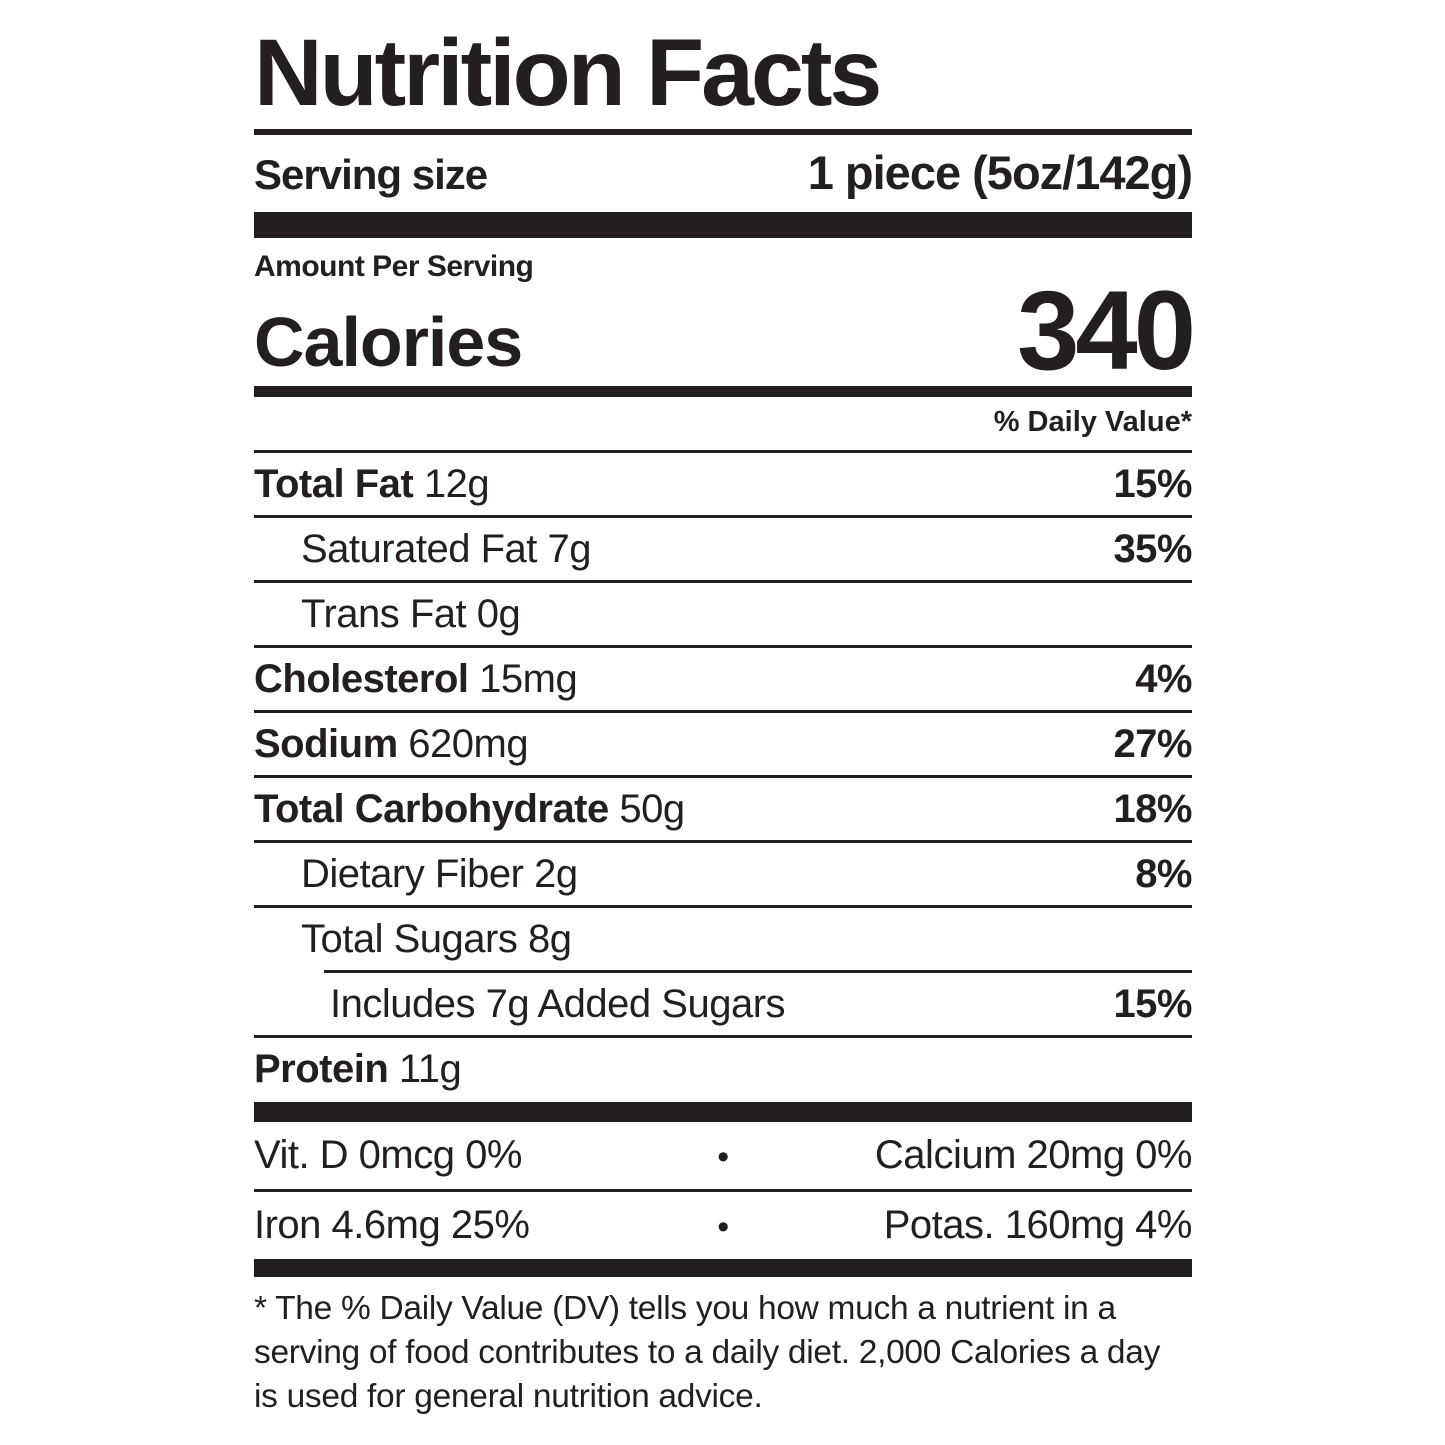  I want to click on nutrient-row-total-carbohydrate: Total Carbohydrate 50g 18%, so click(723, 807).